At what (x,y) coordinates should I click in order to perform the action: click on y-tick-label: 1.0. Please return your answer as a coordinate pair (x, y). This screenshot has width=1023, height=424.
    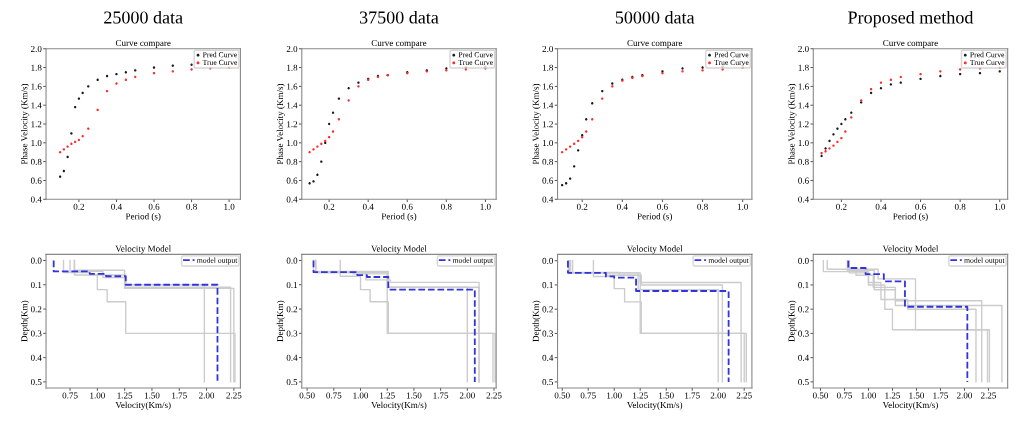
    Looking at the image, I should click on (292, 143).